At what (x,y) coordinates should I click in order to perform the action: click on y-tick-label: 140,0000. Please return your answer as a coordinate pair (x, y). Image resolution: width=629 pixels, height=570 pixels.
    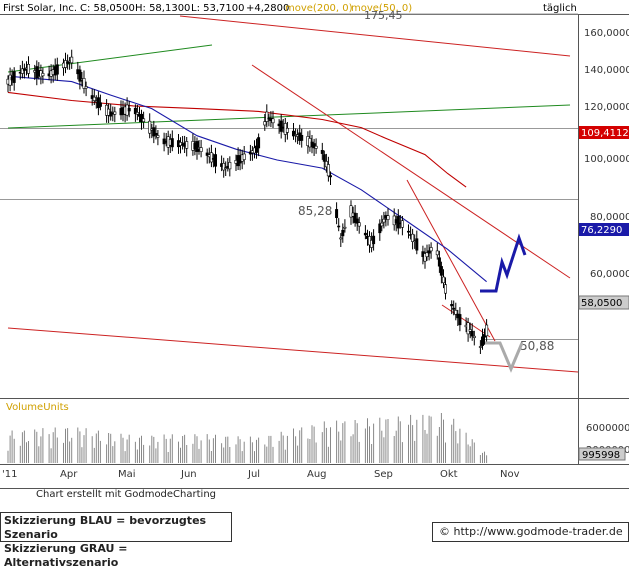
    Looking at the image, I should click on (606, 70).